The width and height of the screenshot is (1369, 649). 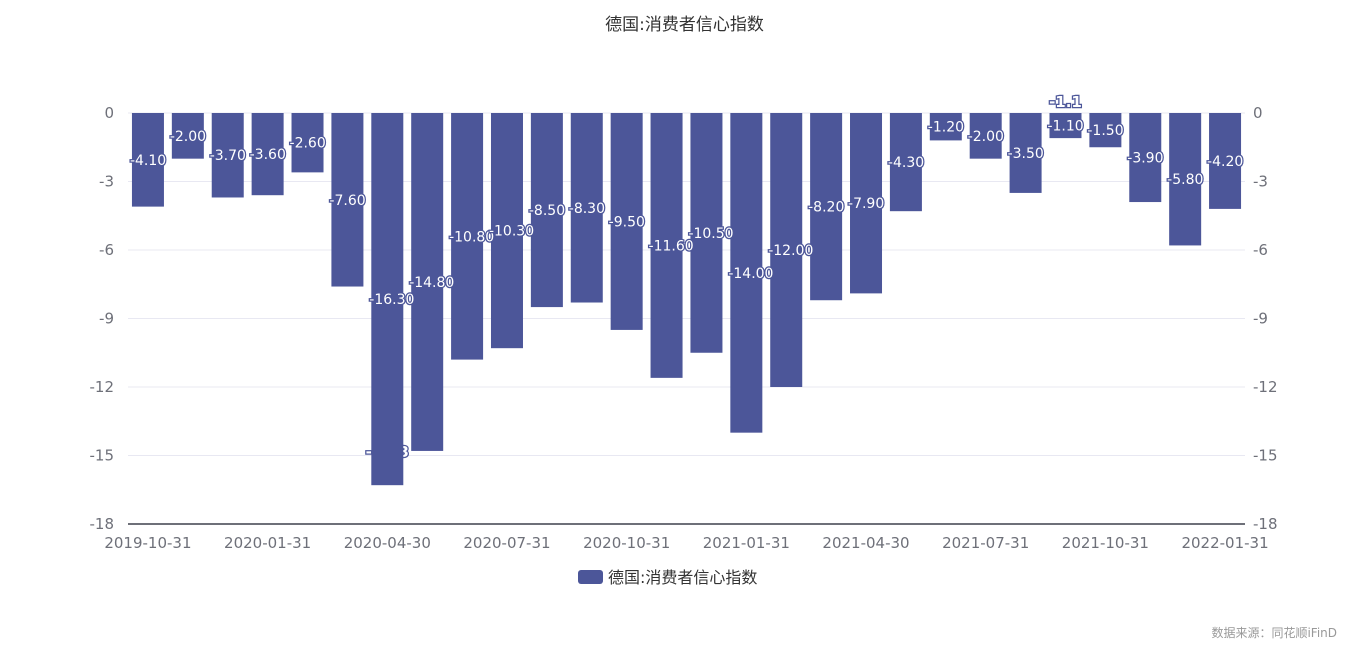 What do you see at coordinates (511, 232) in the screenshot?
I see `data-label: -10.30` at bounding box center [511, 232].